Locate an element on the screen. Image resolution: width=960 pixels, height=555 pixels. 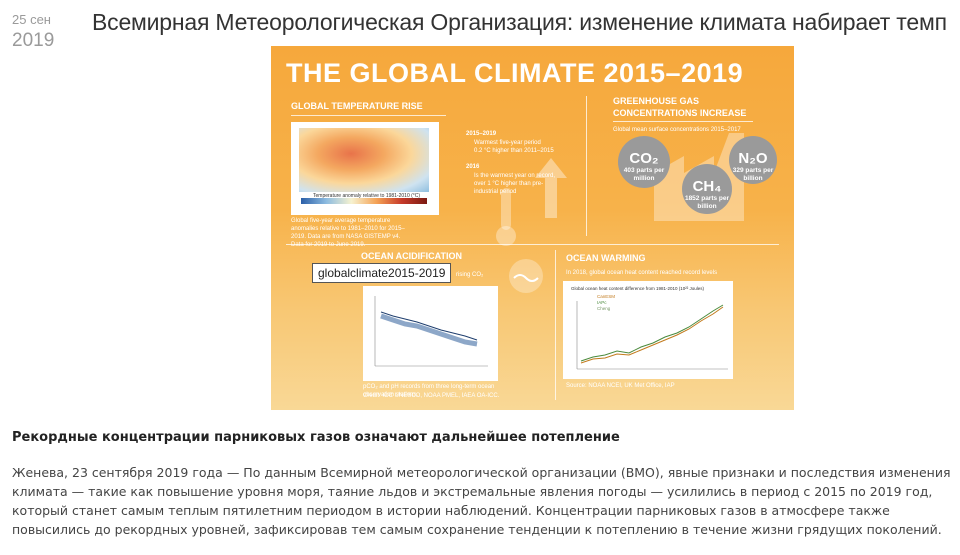
ghg-rule is located at coordinates (683, 121).